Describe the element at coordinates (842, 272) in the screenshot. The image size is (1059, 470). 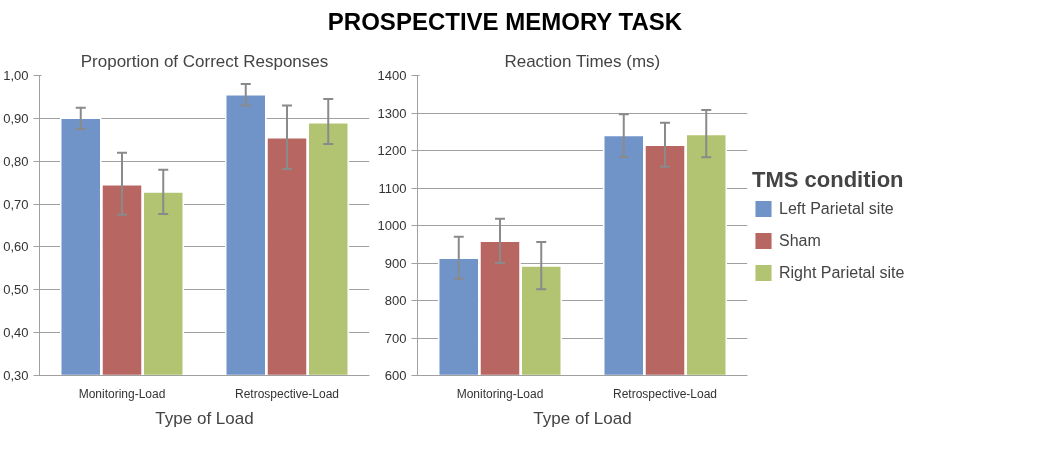
I see `legend-label: Right Parietal site` at that location.